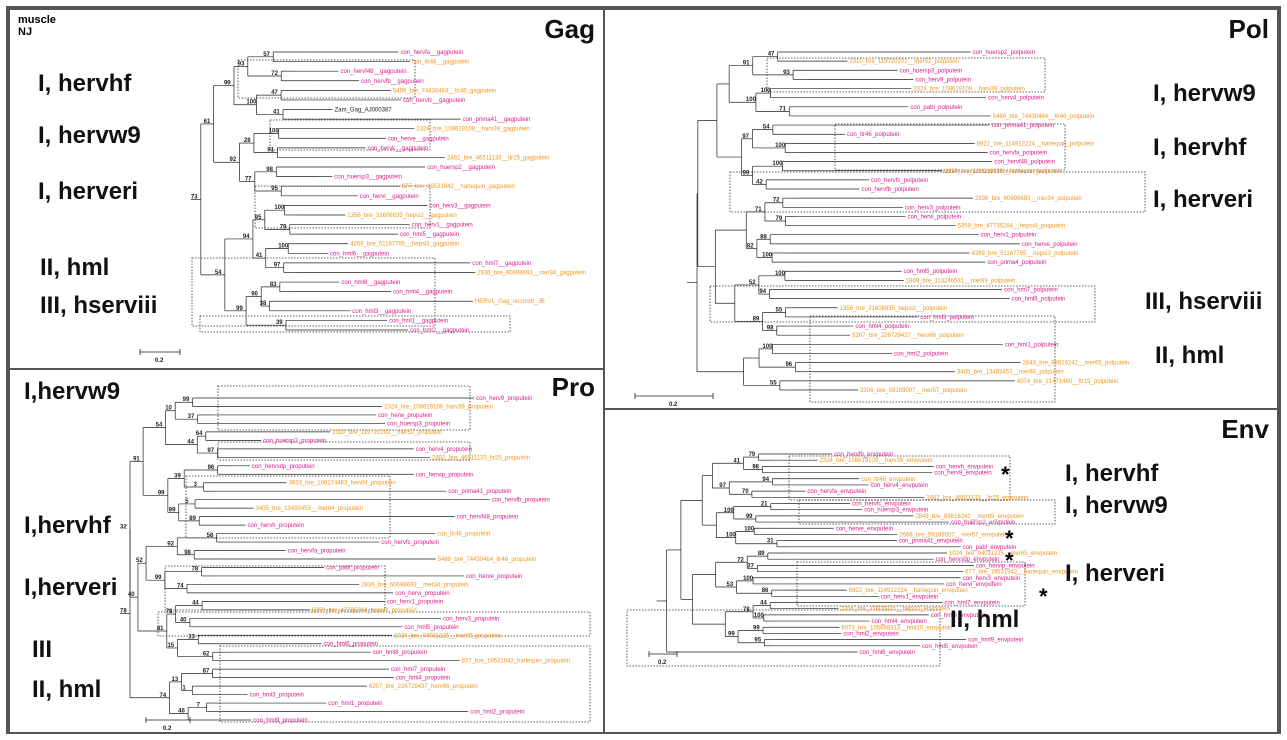  Describe the element at coordinates (418, 139) in the screenshot. I see `leaf-label: con_herve__gagputein` at that location.